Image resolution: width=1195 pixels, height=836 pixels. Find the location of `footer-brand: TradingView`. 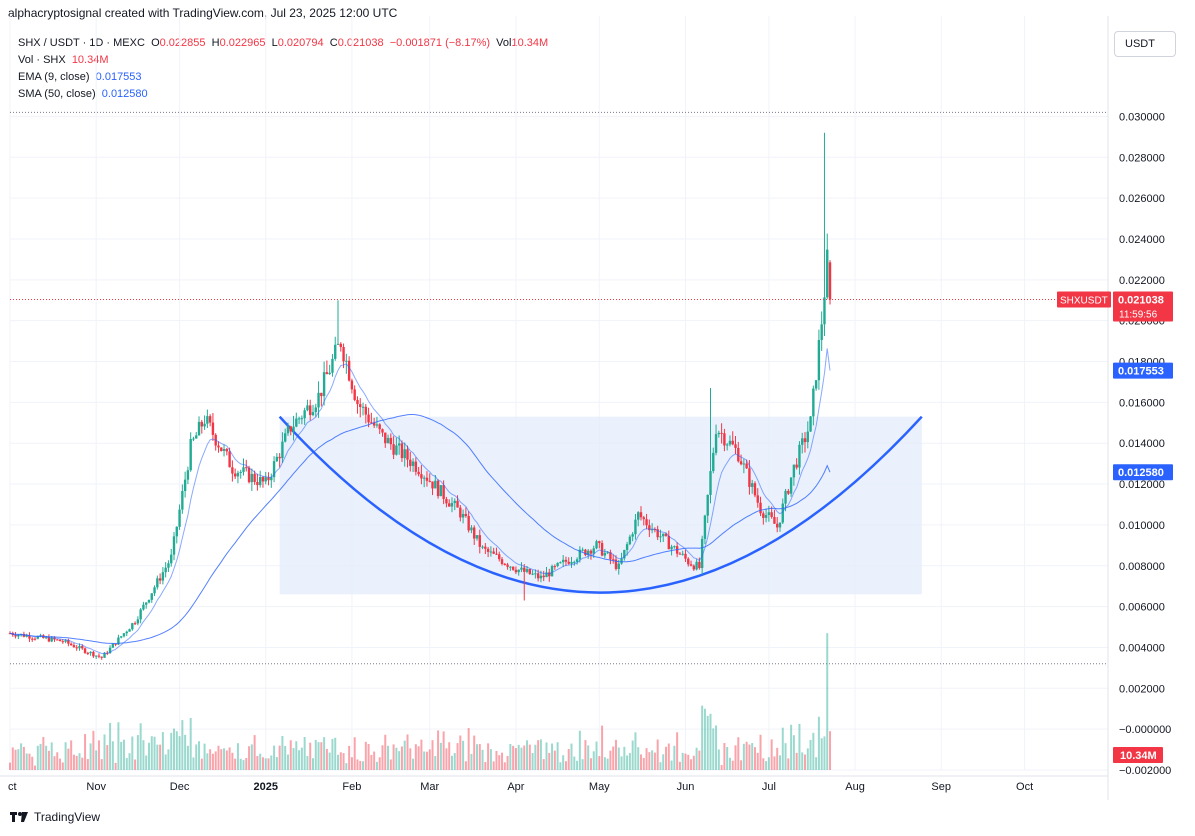

footer-brand: TradingView is located at coordinates (67, 817).